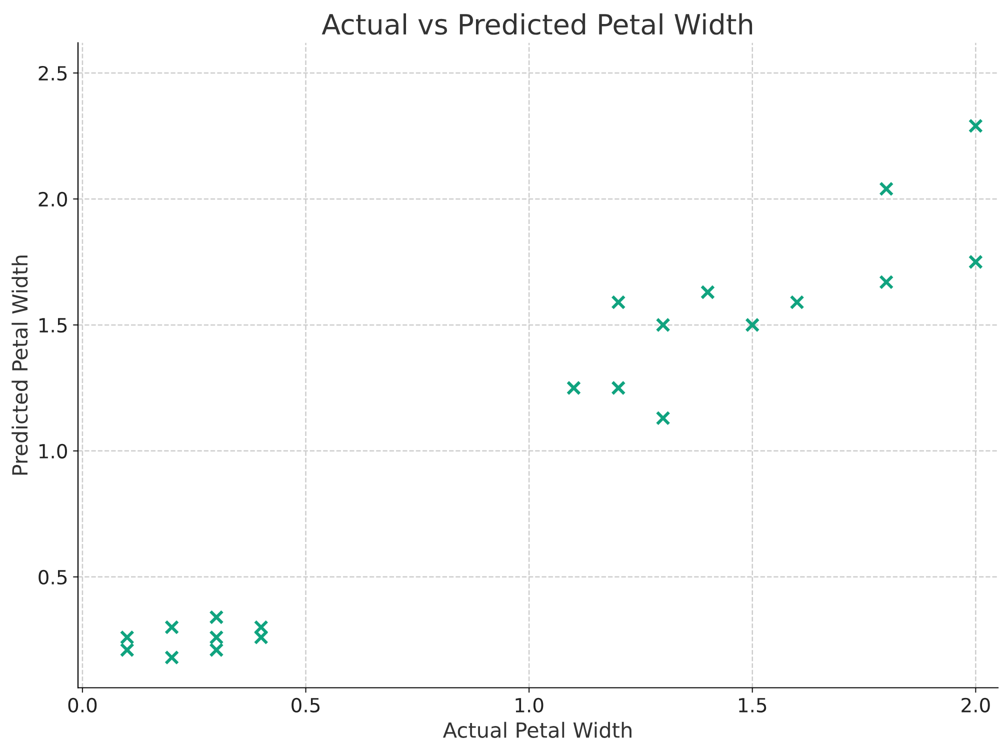 This screenshot has height=750, width=1000. What do you see at coordinates (53, 451) in the screenshot?
I see `y-tick-label: 1.0` at bounding box center [53, 451].